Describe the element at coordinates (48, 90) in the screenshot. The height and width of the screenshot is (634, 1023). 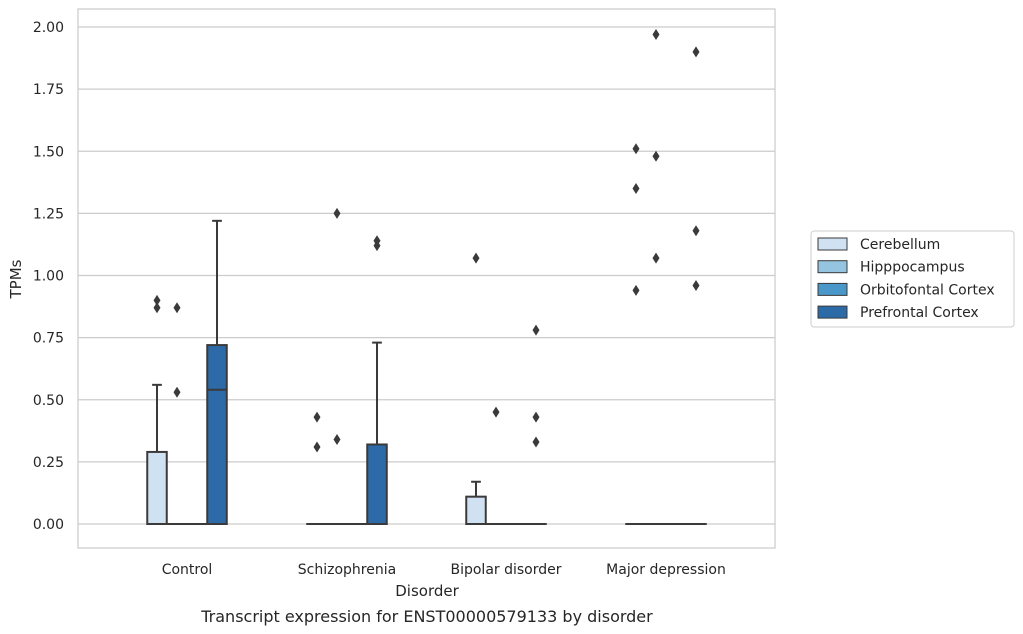
I see `y-tick-label: 1.75` at that location.